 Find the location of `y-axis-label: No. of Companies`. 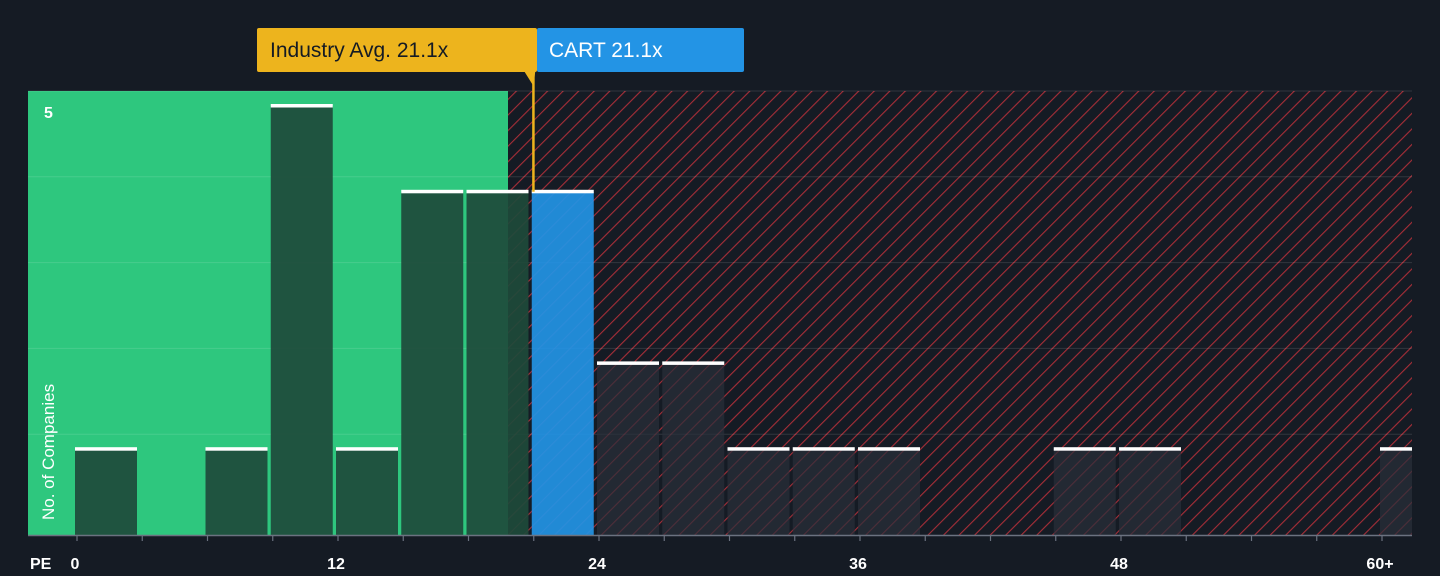

y-axis-label: No. of Companies is located at coordinates (48, 452).